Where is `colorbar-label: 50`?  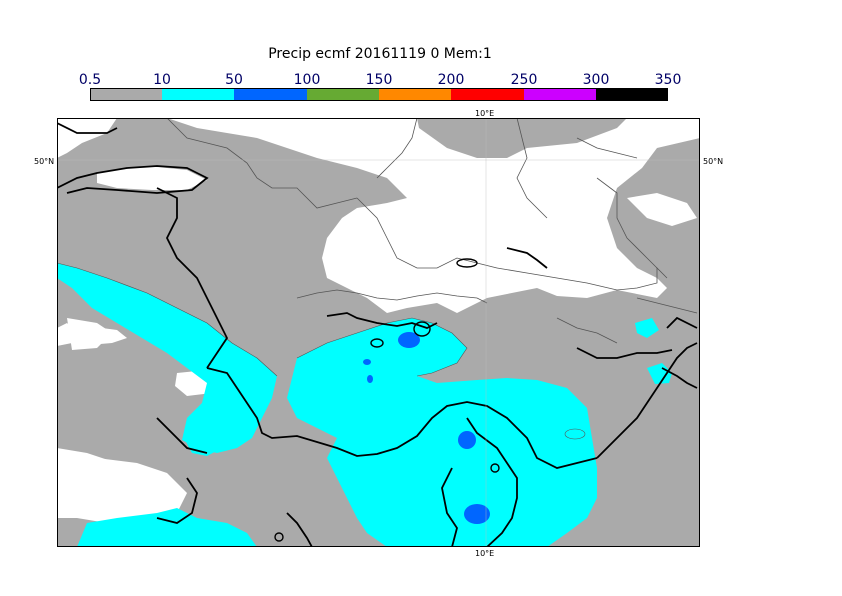 colorbar-label: 50 is located at coordinates (234, 80).